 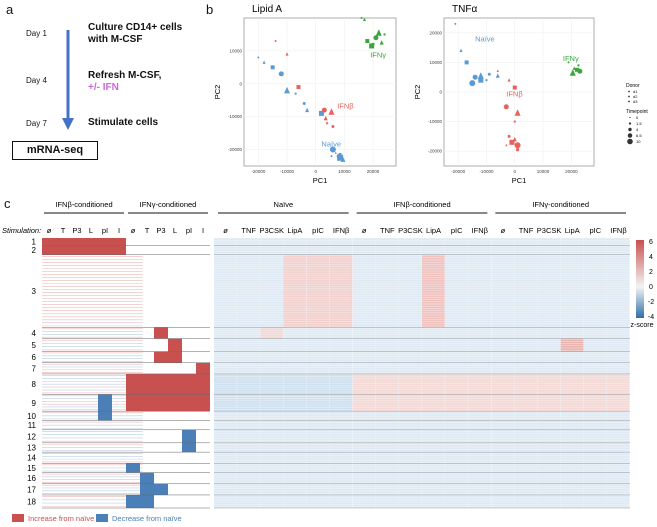 What do you see at coordinates (10, 9) in the screenshot?
I see `panel-a-letter: a` at bounding box center [10, 9].